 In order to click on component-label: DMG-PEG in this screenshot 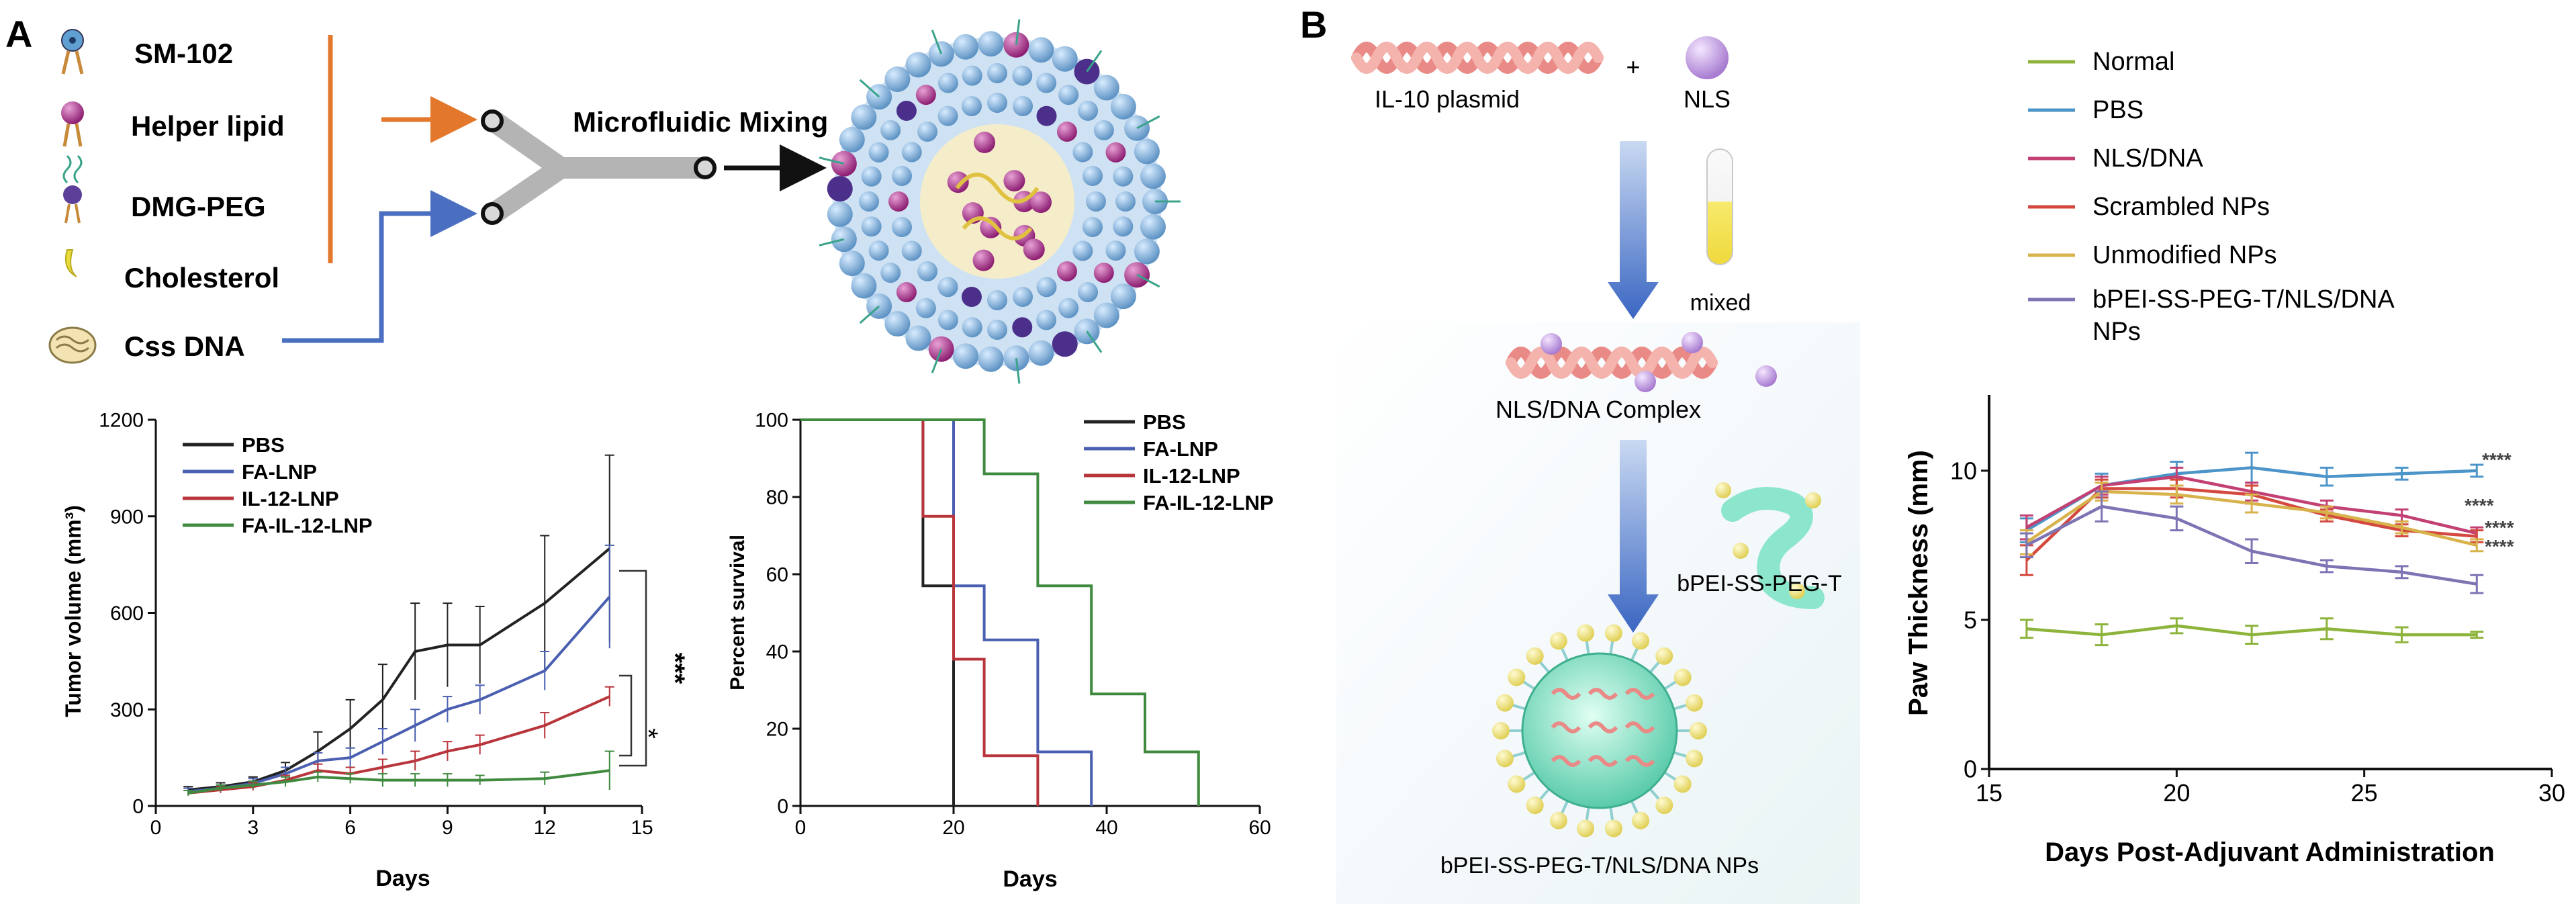, I will do `click(198, 206)`.